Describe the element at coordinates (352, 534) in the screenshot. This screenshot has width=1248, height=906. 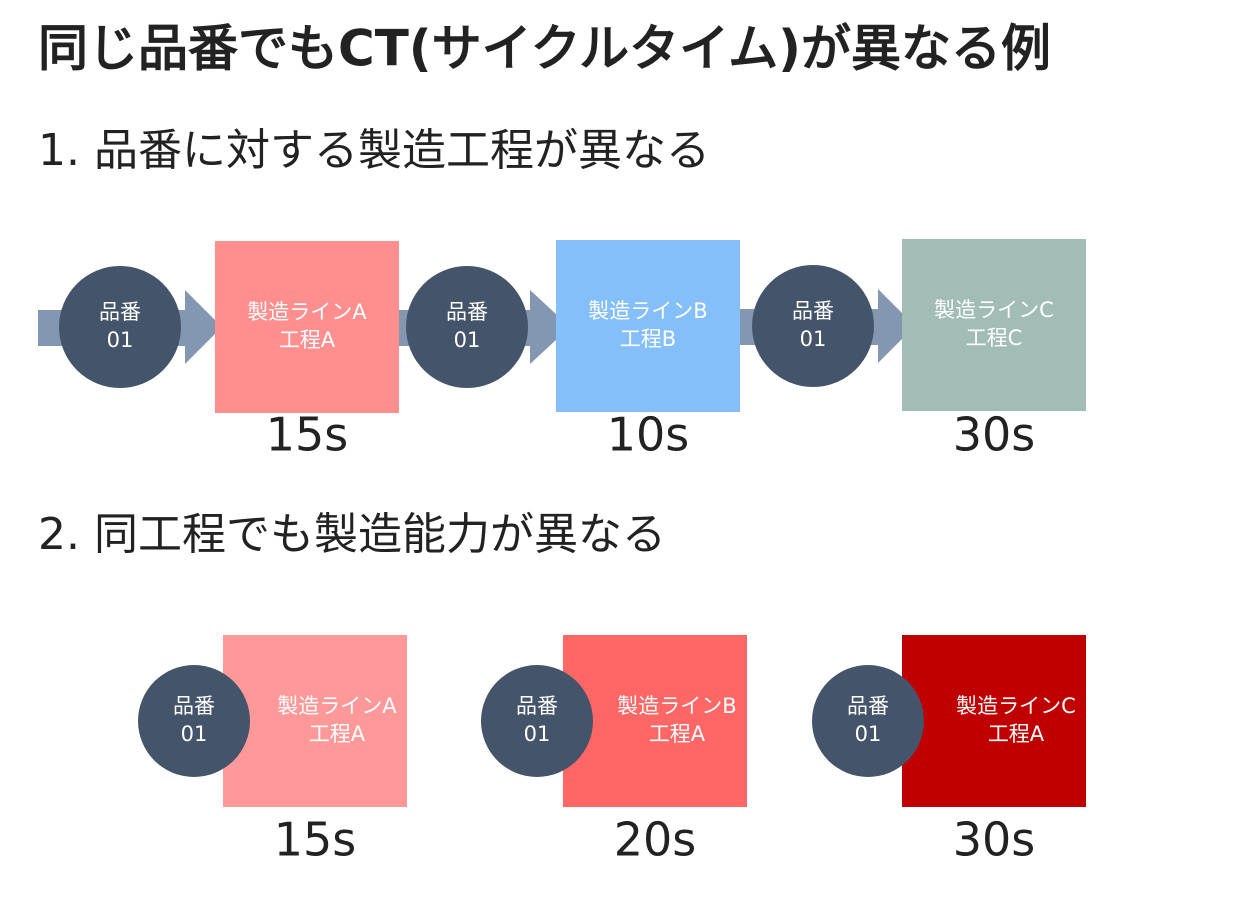
I see `section-heading: 2. 同工程でも製造能力が異なる` at that location.